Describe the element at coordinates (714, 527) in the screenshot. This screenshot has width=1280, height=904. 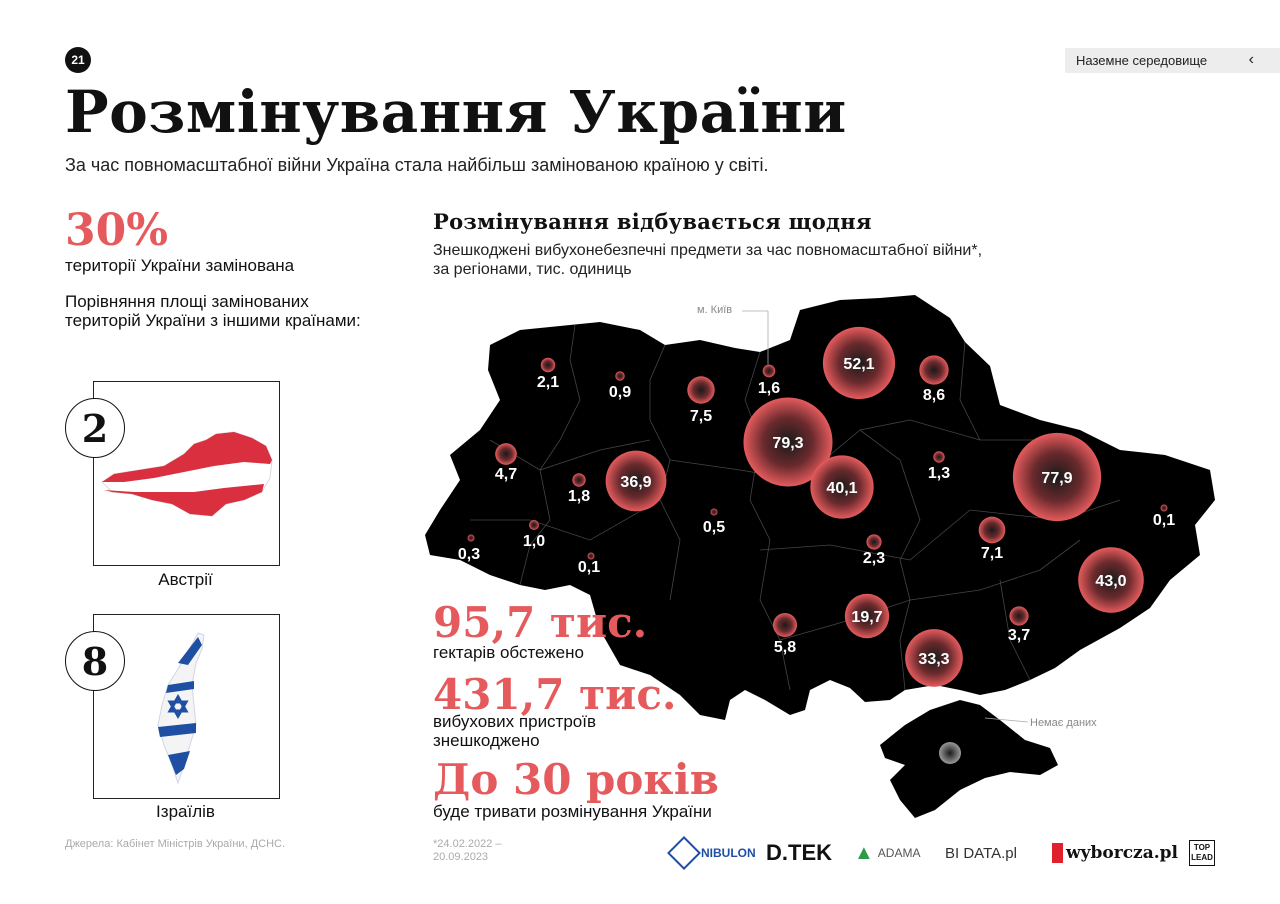
I see `region-value-label: 0,5` at that location.